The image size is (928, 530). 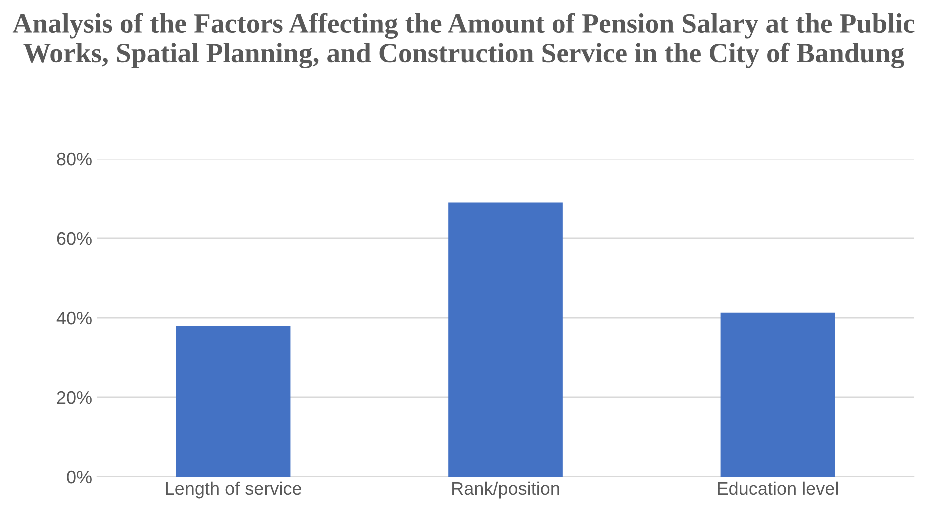 I want to click on y-tick-label: 80%, so click(x=74, y=159).